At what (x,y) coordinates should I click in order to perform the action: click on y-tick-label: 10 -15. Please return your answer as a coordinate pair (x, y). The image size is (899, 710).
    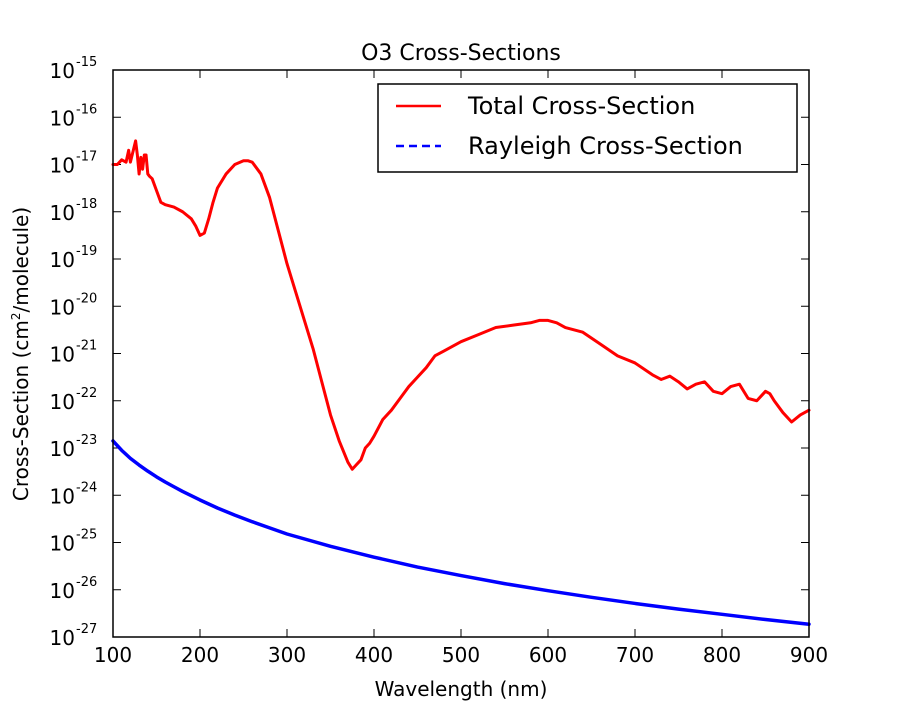
    Looking at the image, I should click on (74, 69).